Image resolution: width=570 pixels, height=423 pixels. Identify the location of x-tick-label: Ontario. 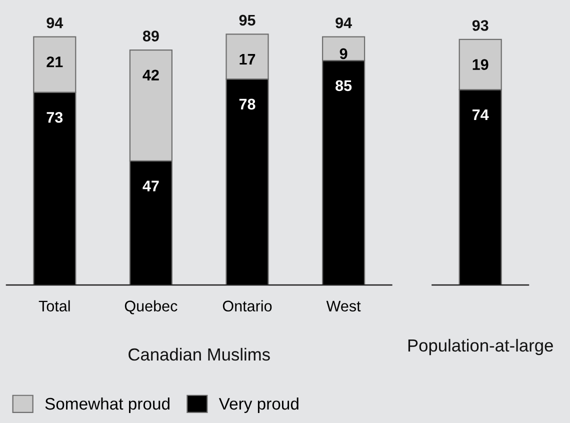
(247, 306).